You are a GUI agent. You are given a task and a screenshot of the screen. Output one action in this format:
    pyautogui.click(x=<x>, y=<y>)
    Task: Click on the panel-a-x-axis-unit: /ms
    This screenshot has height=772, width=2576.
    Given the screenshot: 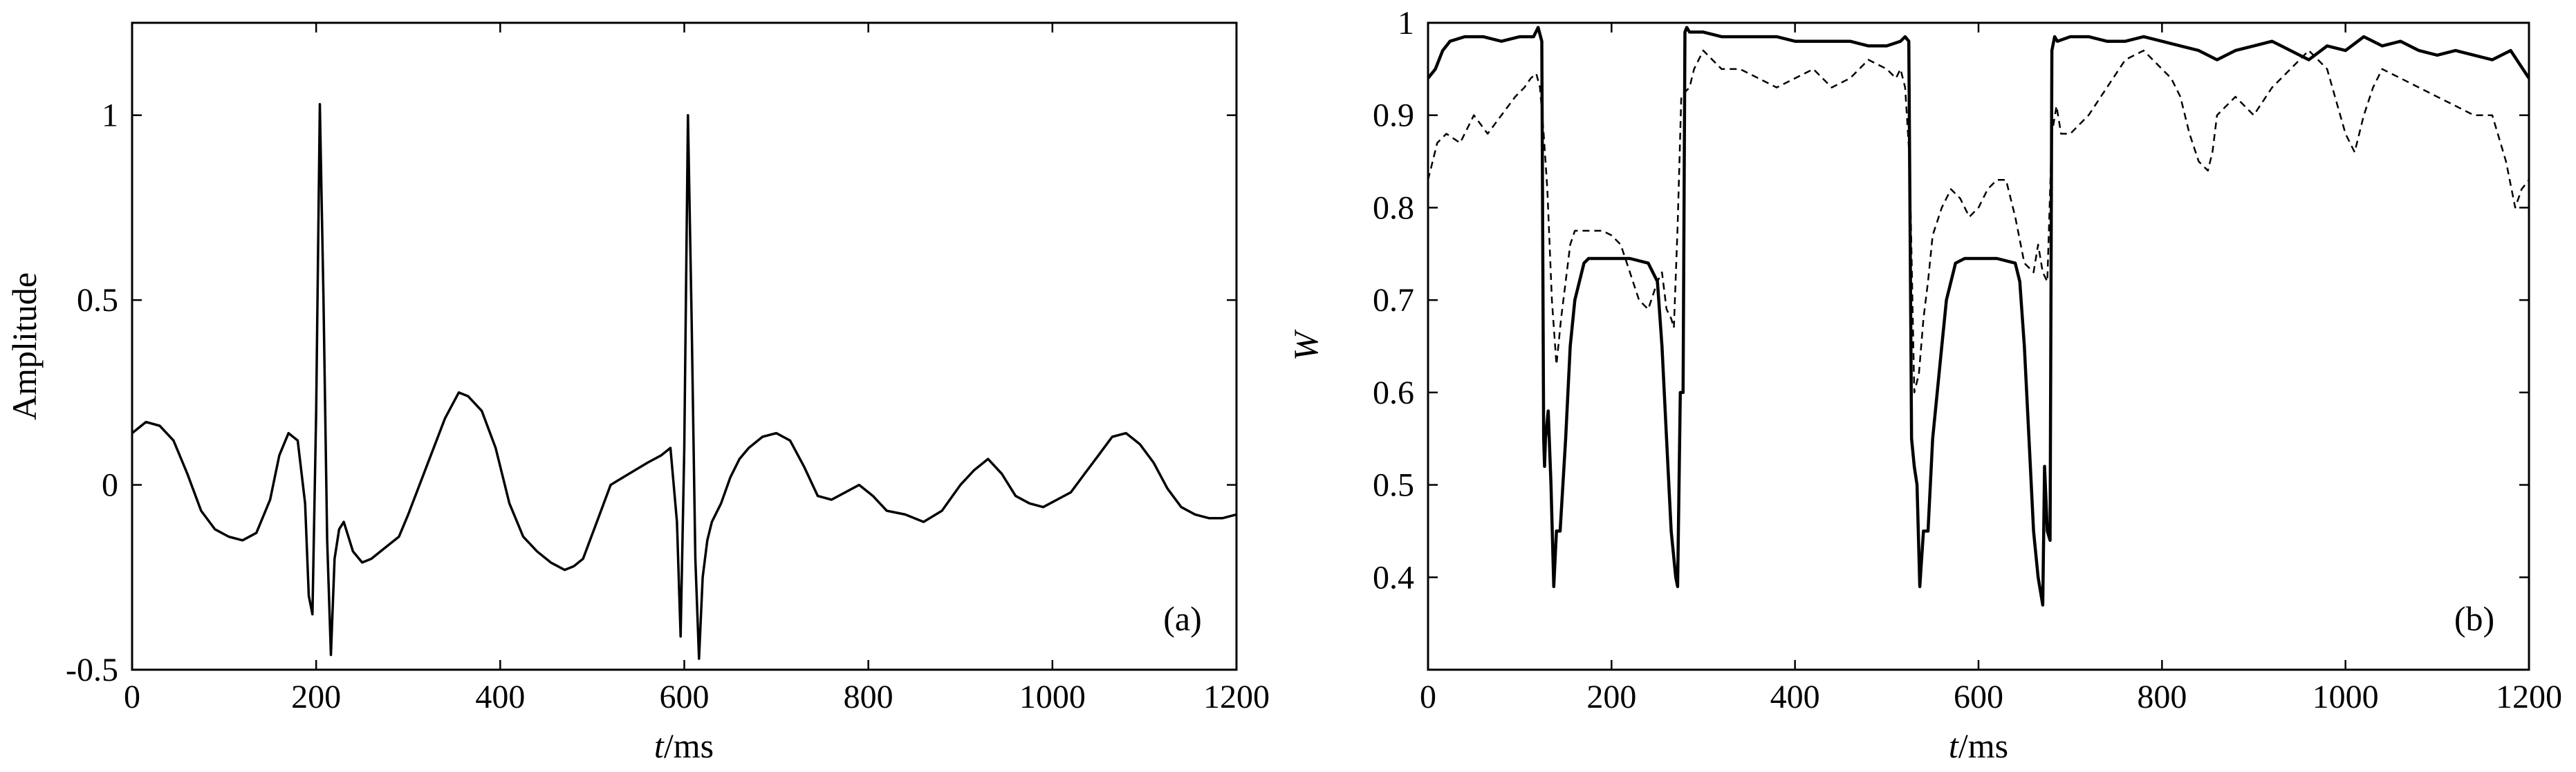 What is the action you would take?
    pyautogui.click(x=689, y=745)
    